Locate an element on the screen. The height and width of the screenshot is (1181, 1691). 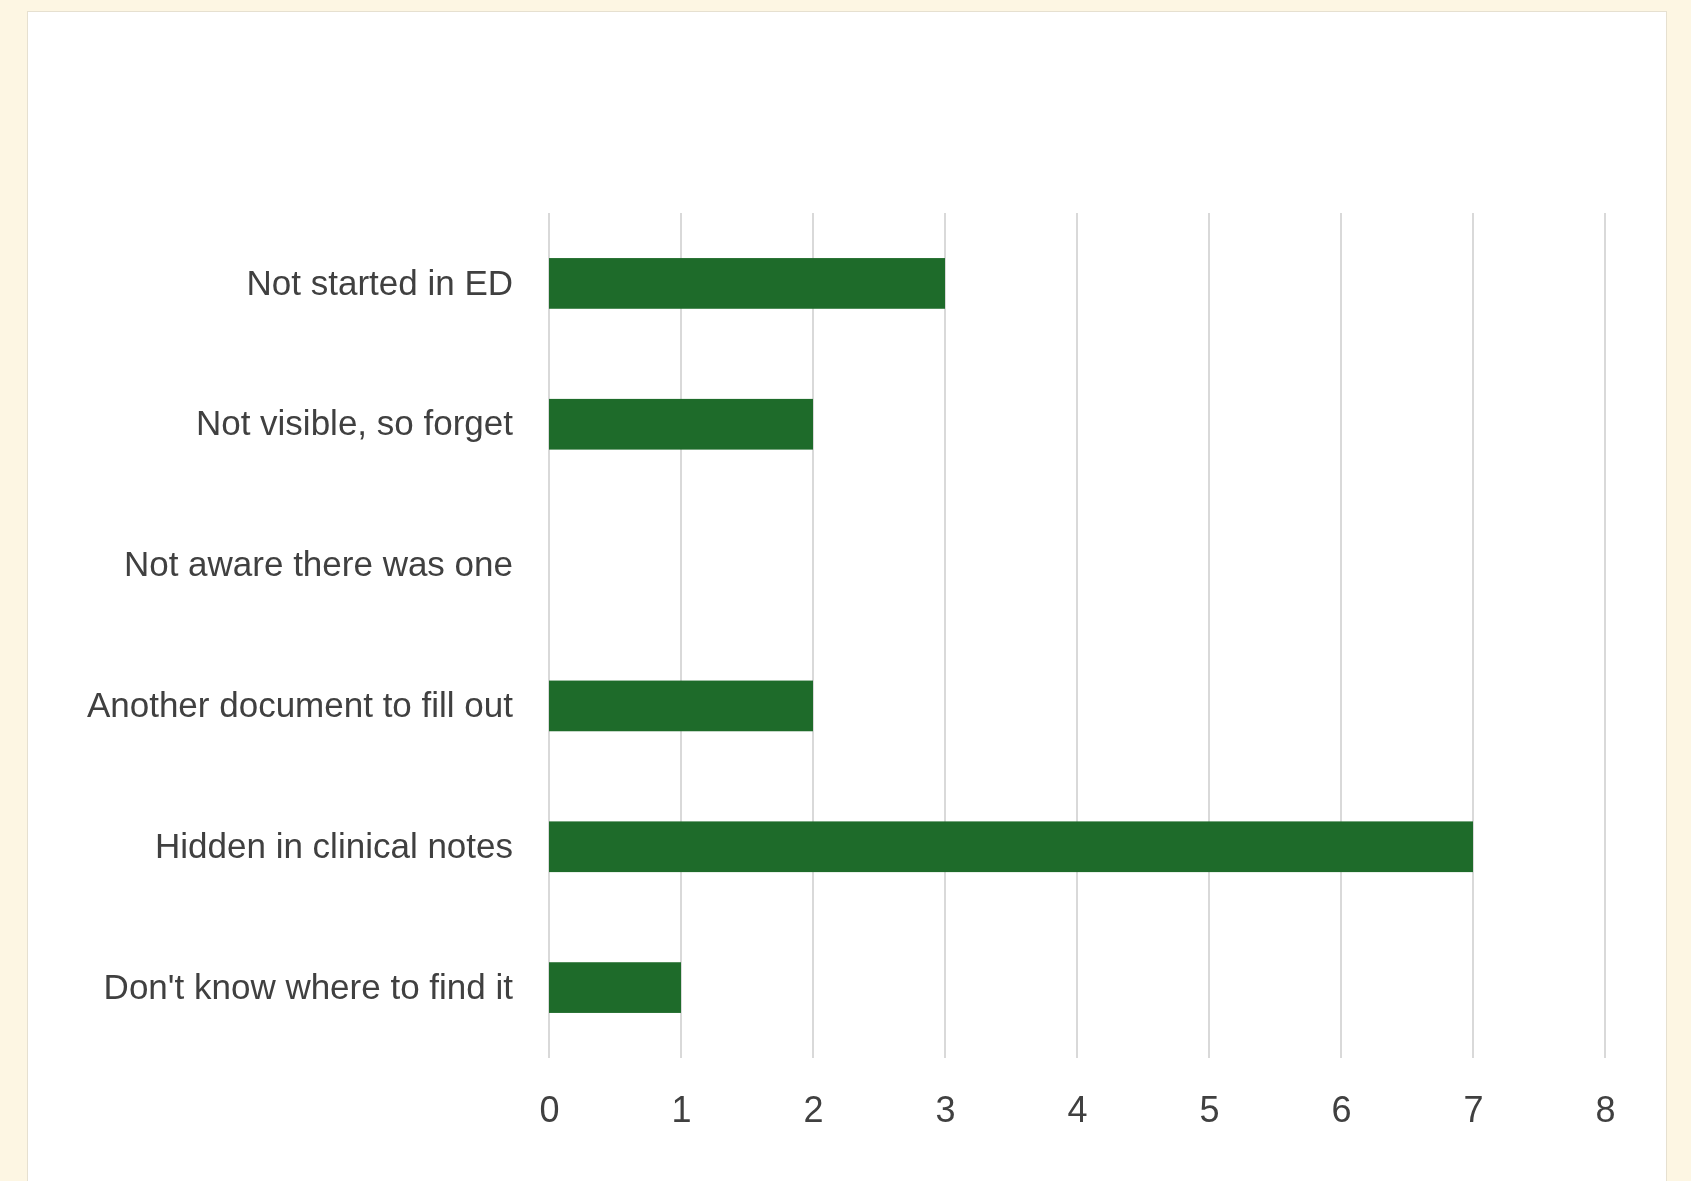
x-tick-label: 8 is located at coordinates (1605, 1109).